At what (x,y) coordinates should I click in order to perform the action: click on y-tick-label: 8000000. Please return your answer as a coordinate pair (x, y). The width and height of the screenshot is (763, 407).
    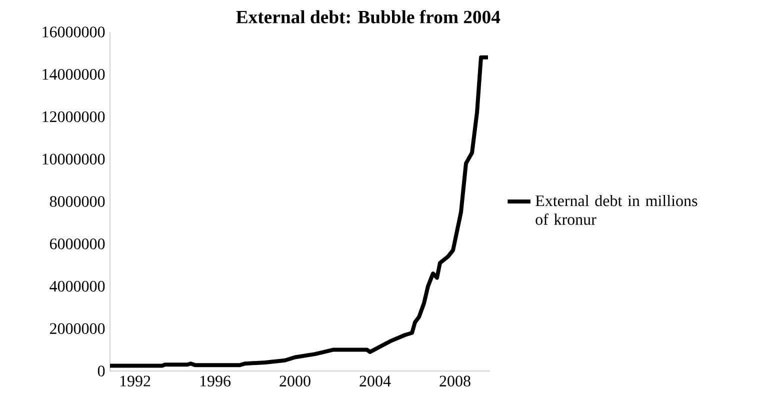
    Looking at the image, I should click on (77, 201).